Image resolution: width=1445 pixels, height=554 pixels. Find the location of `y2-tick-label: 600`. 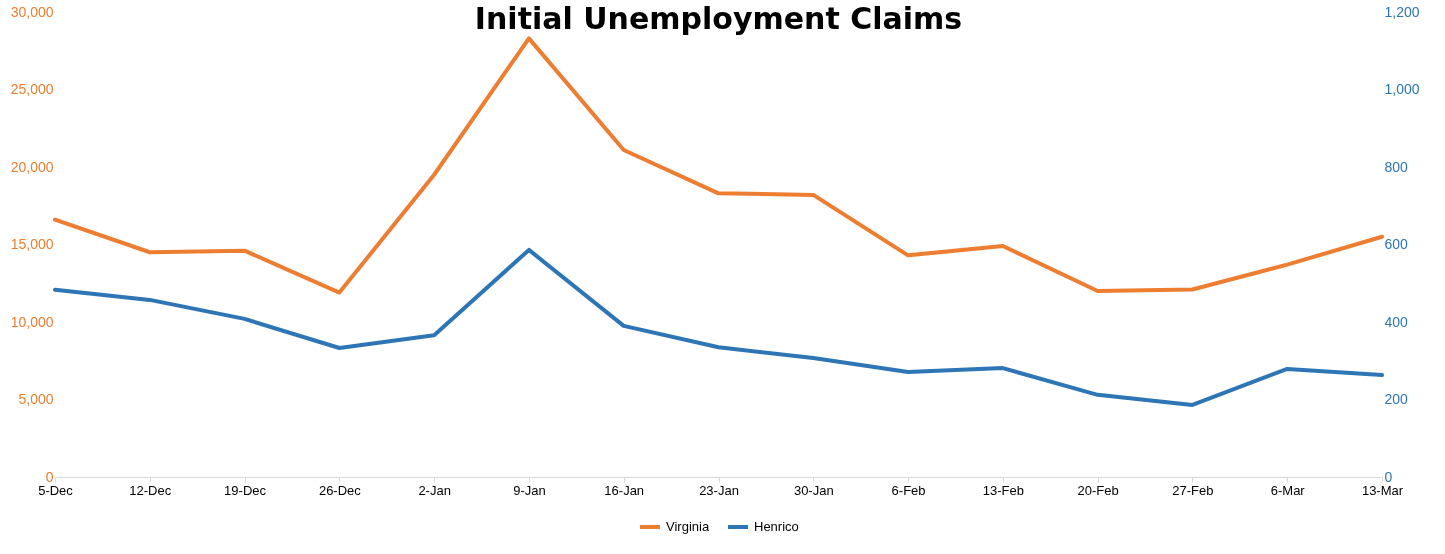

y2-tick-label: 600 is located at coordinates (1396, 244).